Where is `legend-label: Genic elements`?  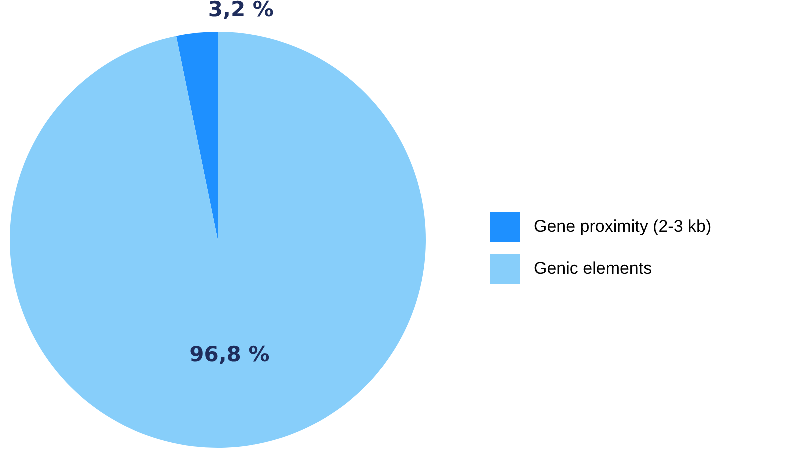
legend-label: Genic elements is located at coordinates (593, 268).